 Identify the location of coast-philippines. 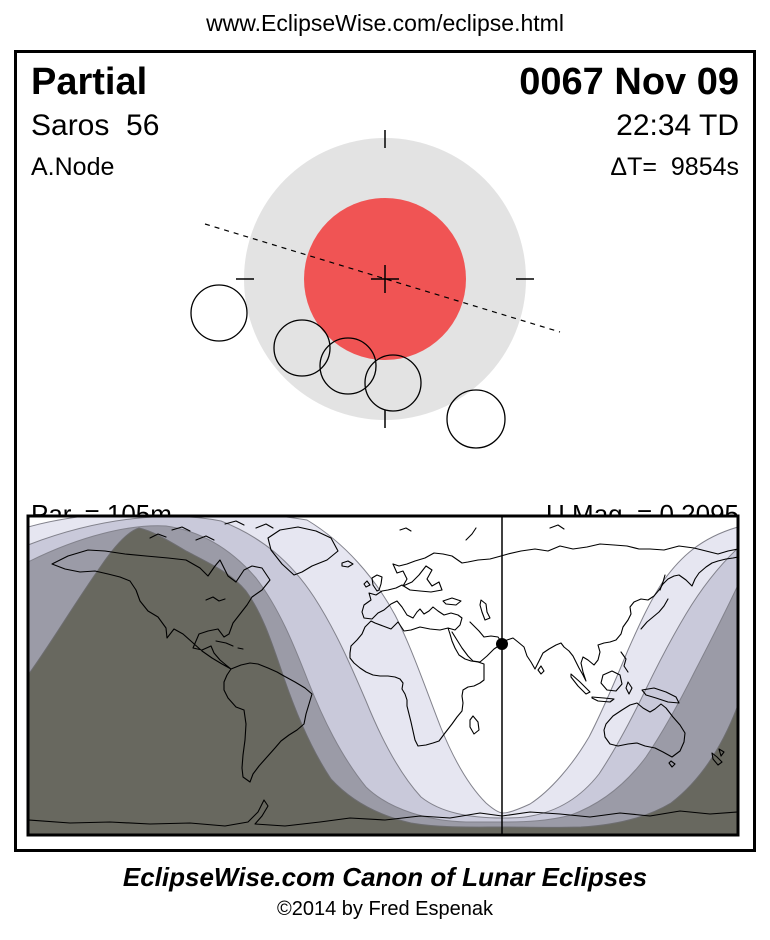
(624, 662).